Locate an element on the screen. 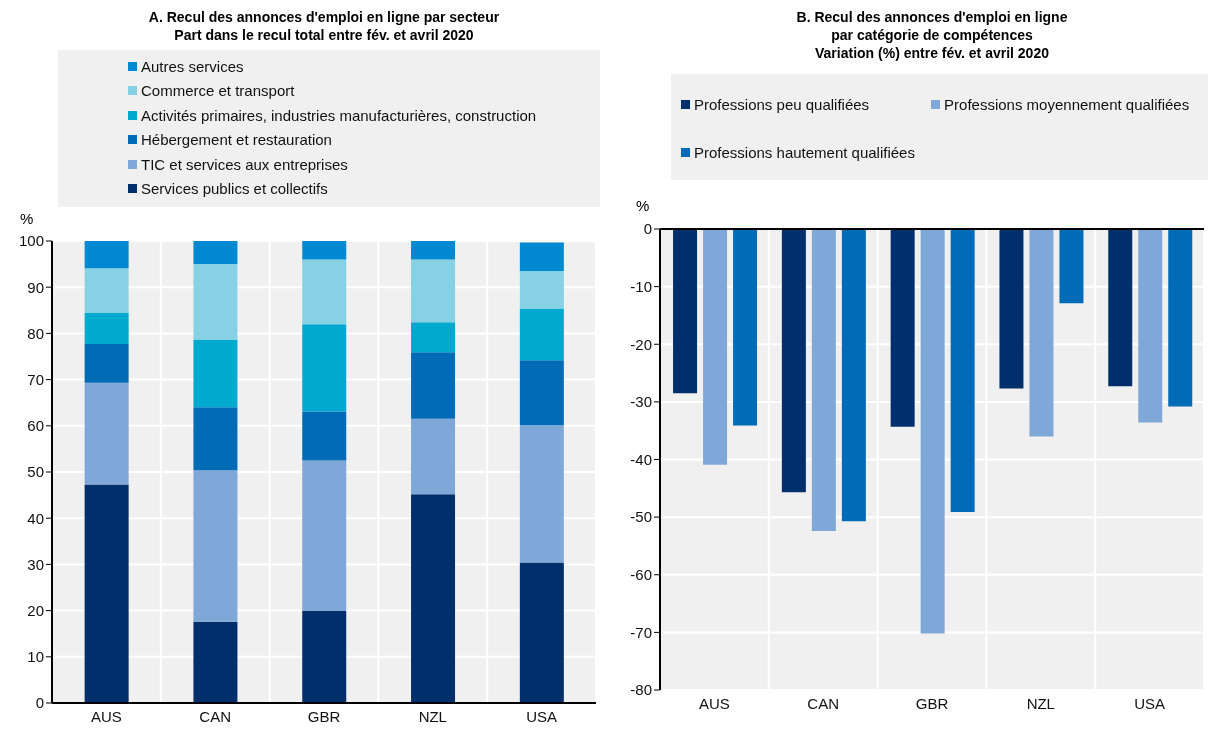 This screenshot has height=729, width=1215. legend-label: Services publics et collectifs is located at coordinates (234, 189).